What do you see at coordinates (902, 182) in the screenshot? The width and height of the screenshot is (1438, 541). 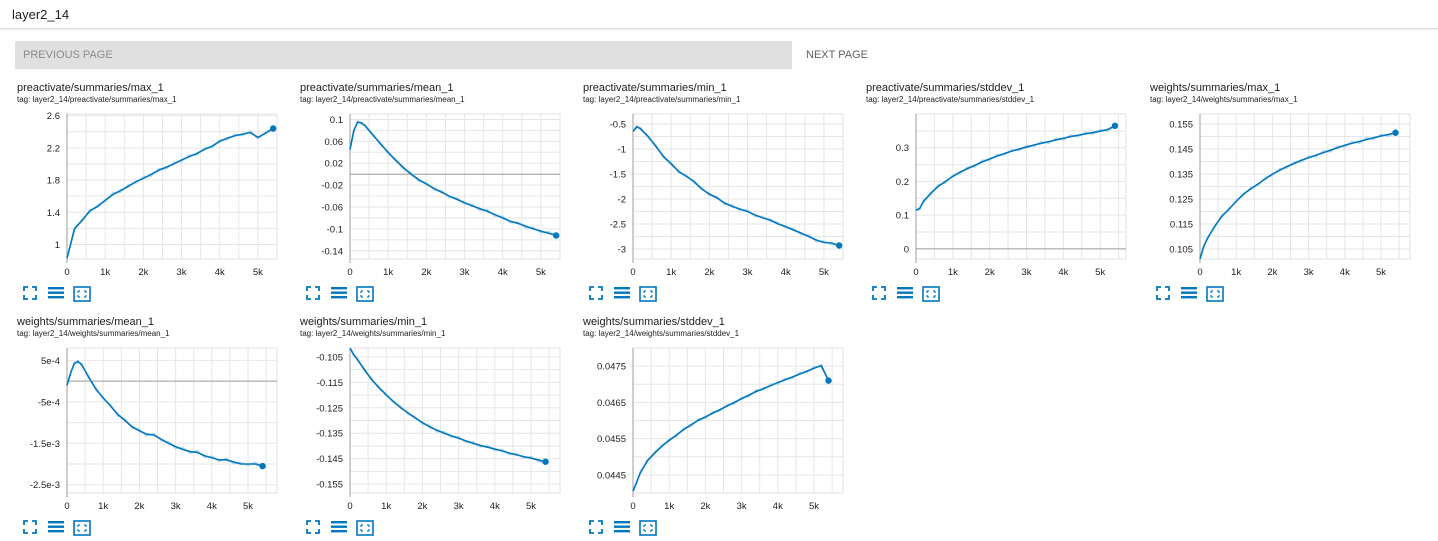 I see `y-tick-label: 0.2` at bounding box center [902, 182].